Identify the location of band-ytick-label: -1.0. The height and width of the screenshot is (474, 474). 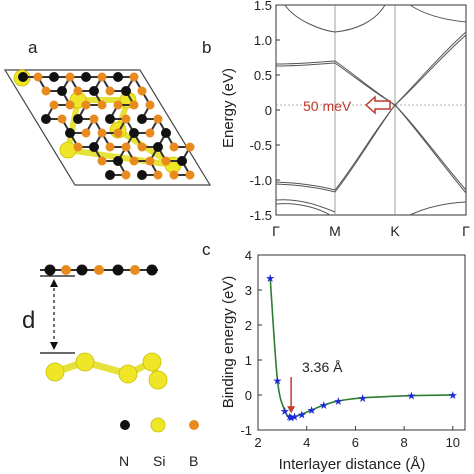
(261, 180).